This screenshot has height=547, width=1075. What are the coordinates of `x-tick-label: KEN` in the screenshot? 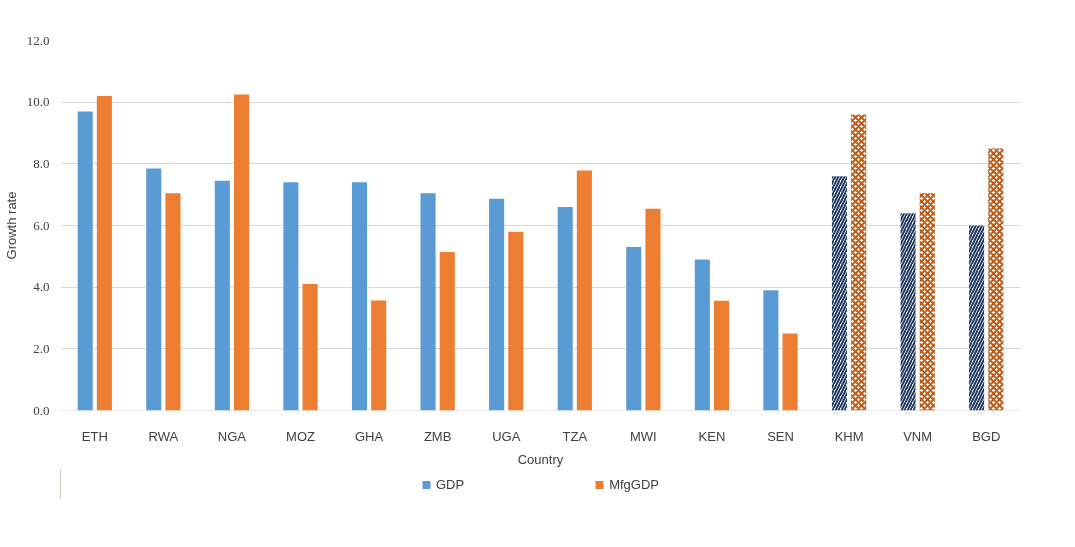 It's located at (712, 436).